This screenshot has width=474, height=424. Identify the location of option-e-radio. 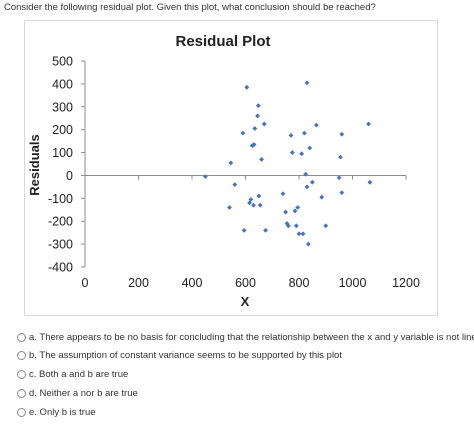
(21, 412).